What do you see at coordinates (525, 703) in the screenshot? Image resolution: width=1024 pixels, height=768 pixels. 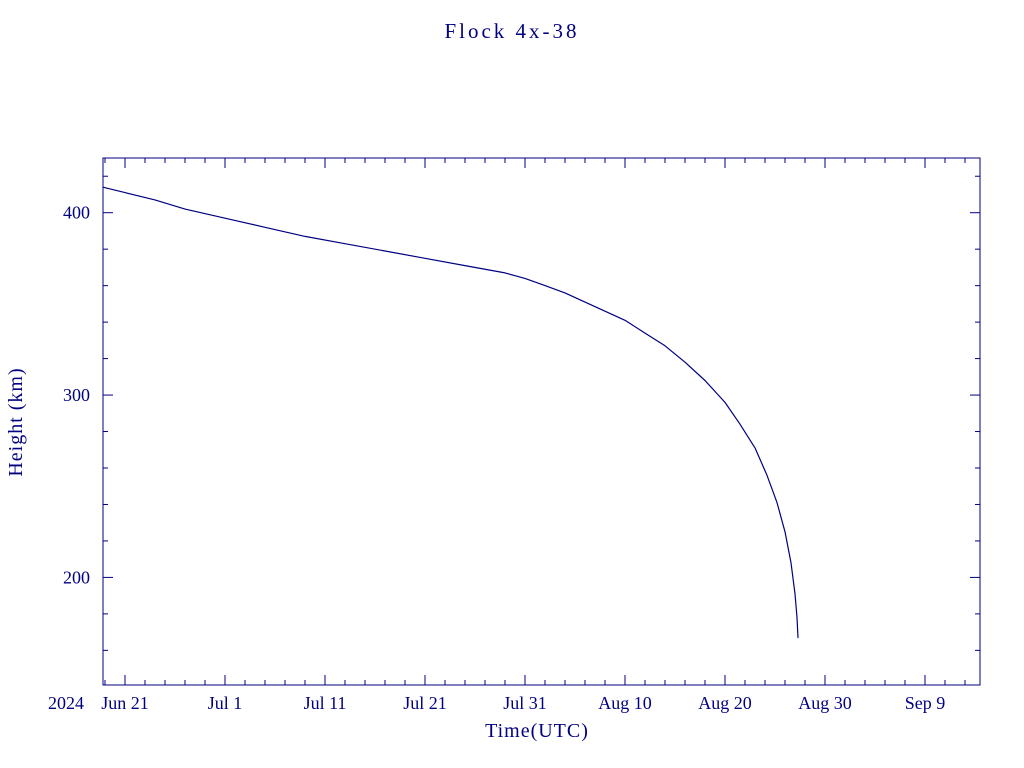 I see `x-tick-label: Jul 31` at bounding box center [525, 703].